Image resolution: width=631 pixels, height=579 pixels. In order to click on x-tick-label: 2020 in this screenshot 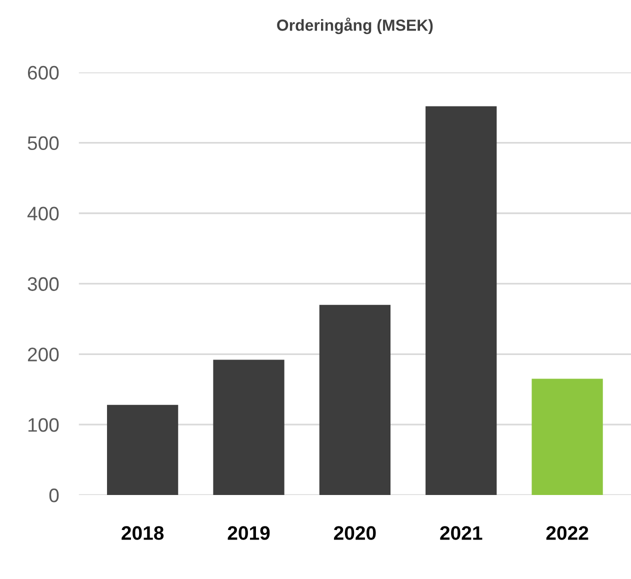, I will do `click(355, 533)`.